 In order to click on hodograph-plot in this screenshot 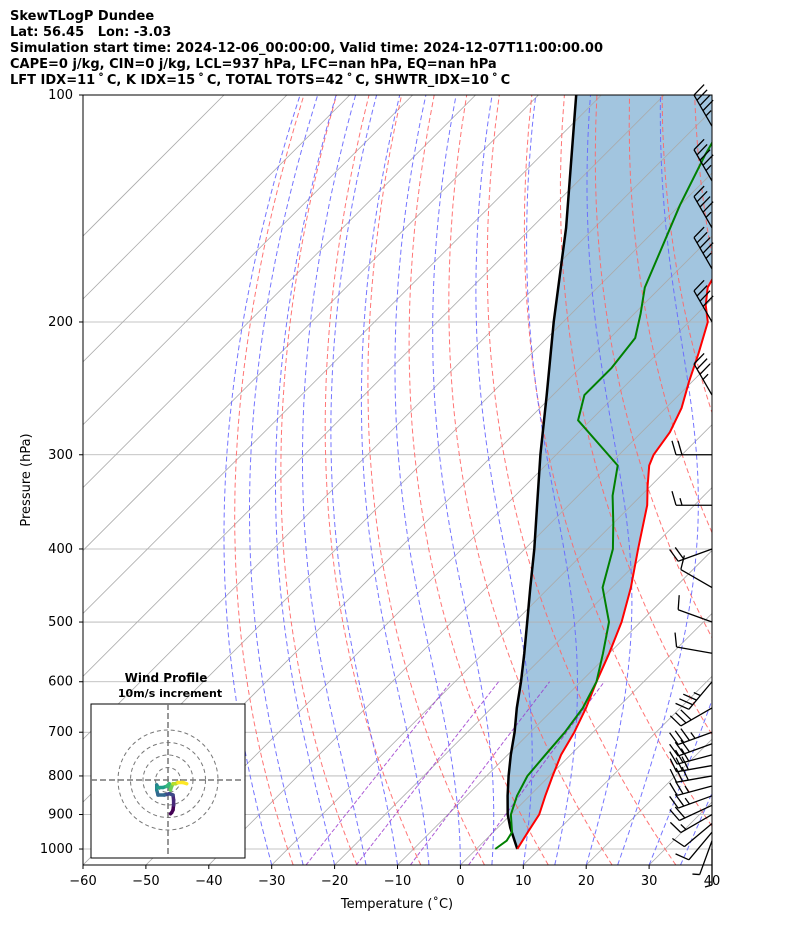, I will do `click(168, 781)`.